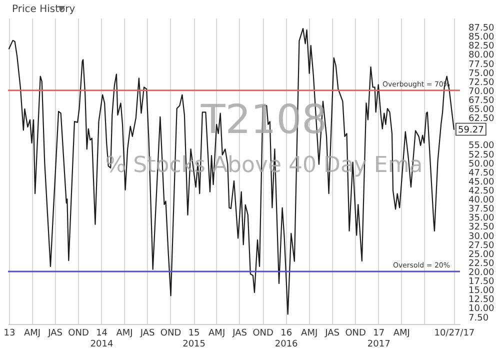 This screenshot has height=350, width=500. Describe the element at coordinates (481, 209) in the screenshot. I see `y-tick-label: 37.50` at that location.